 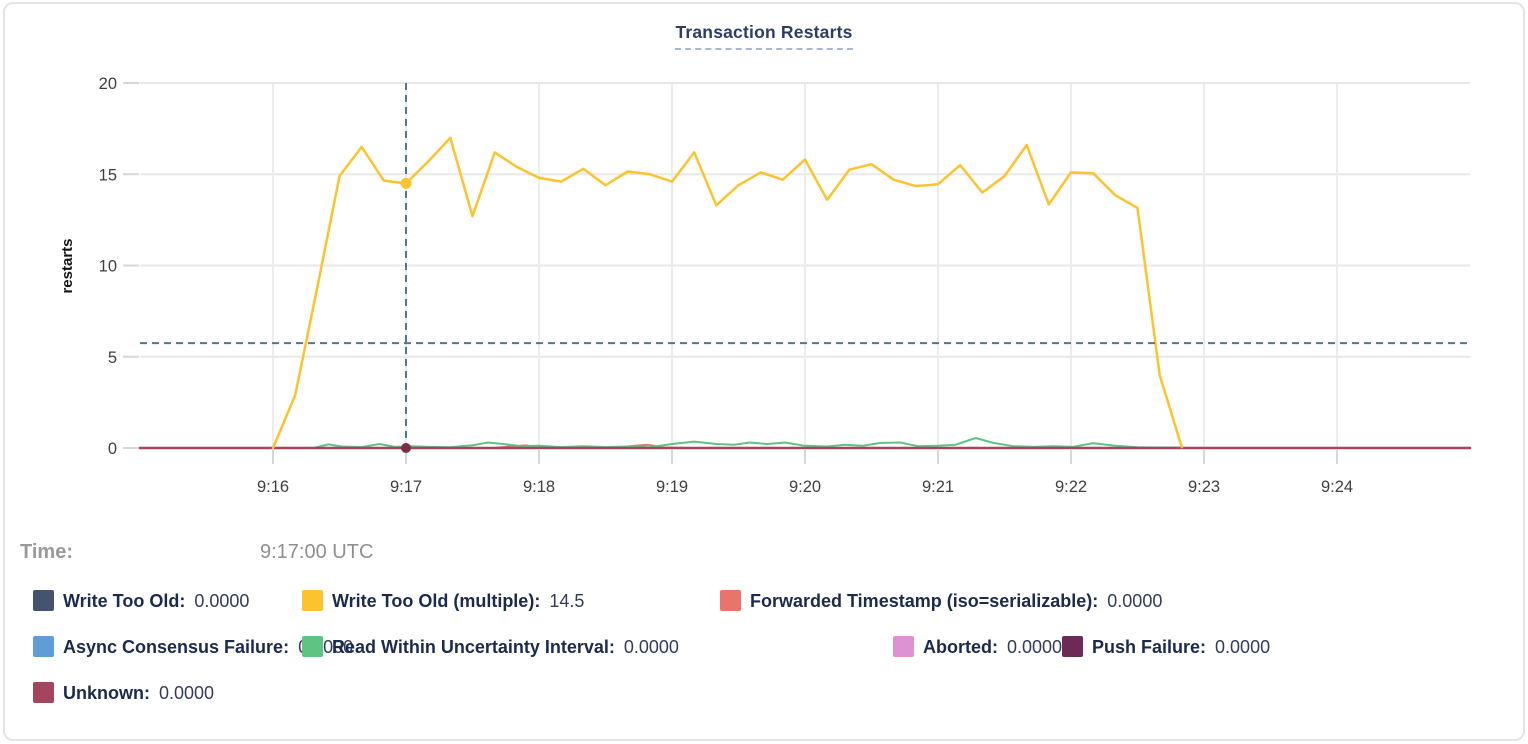 What do you see at coordinates (960, 647) in the screenshot?
I see `legend-label: Aborted:` at bounding box center [960, 647].